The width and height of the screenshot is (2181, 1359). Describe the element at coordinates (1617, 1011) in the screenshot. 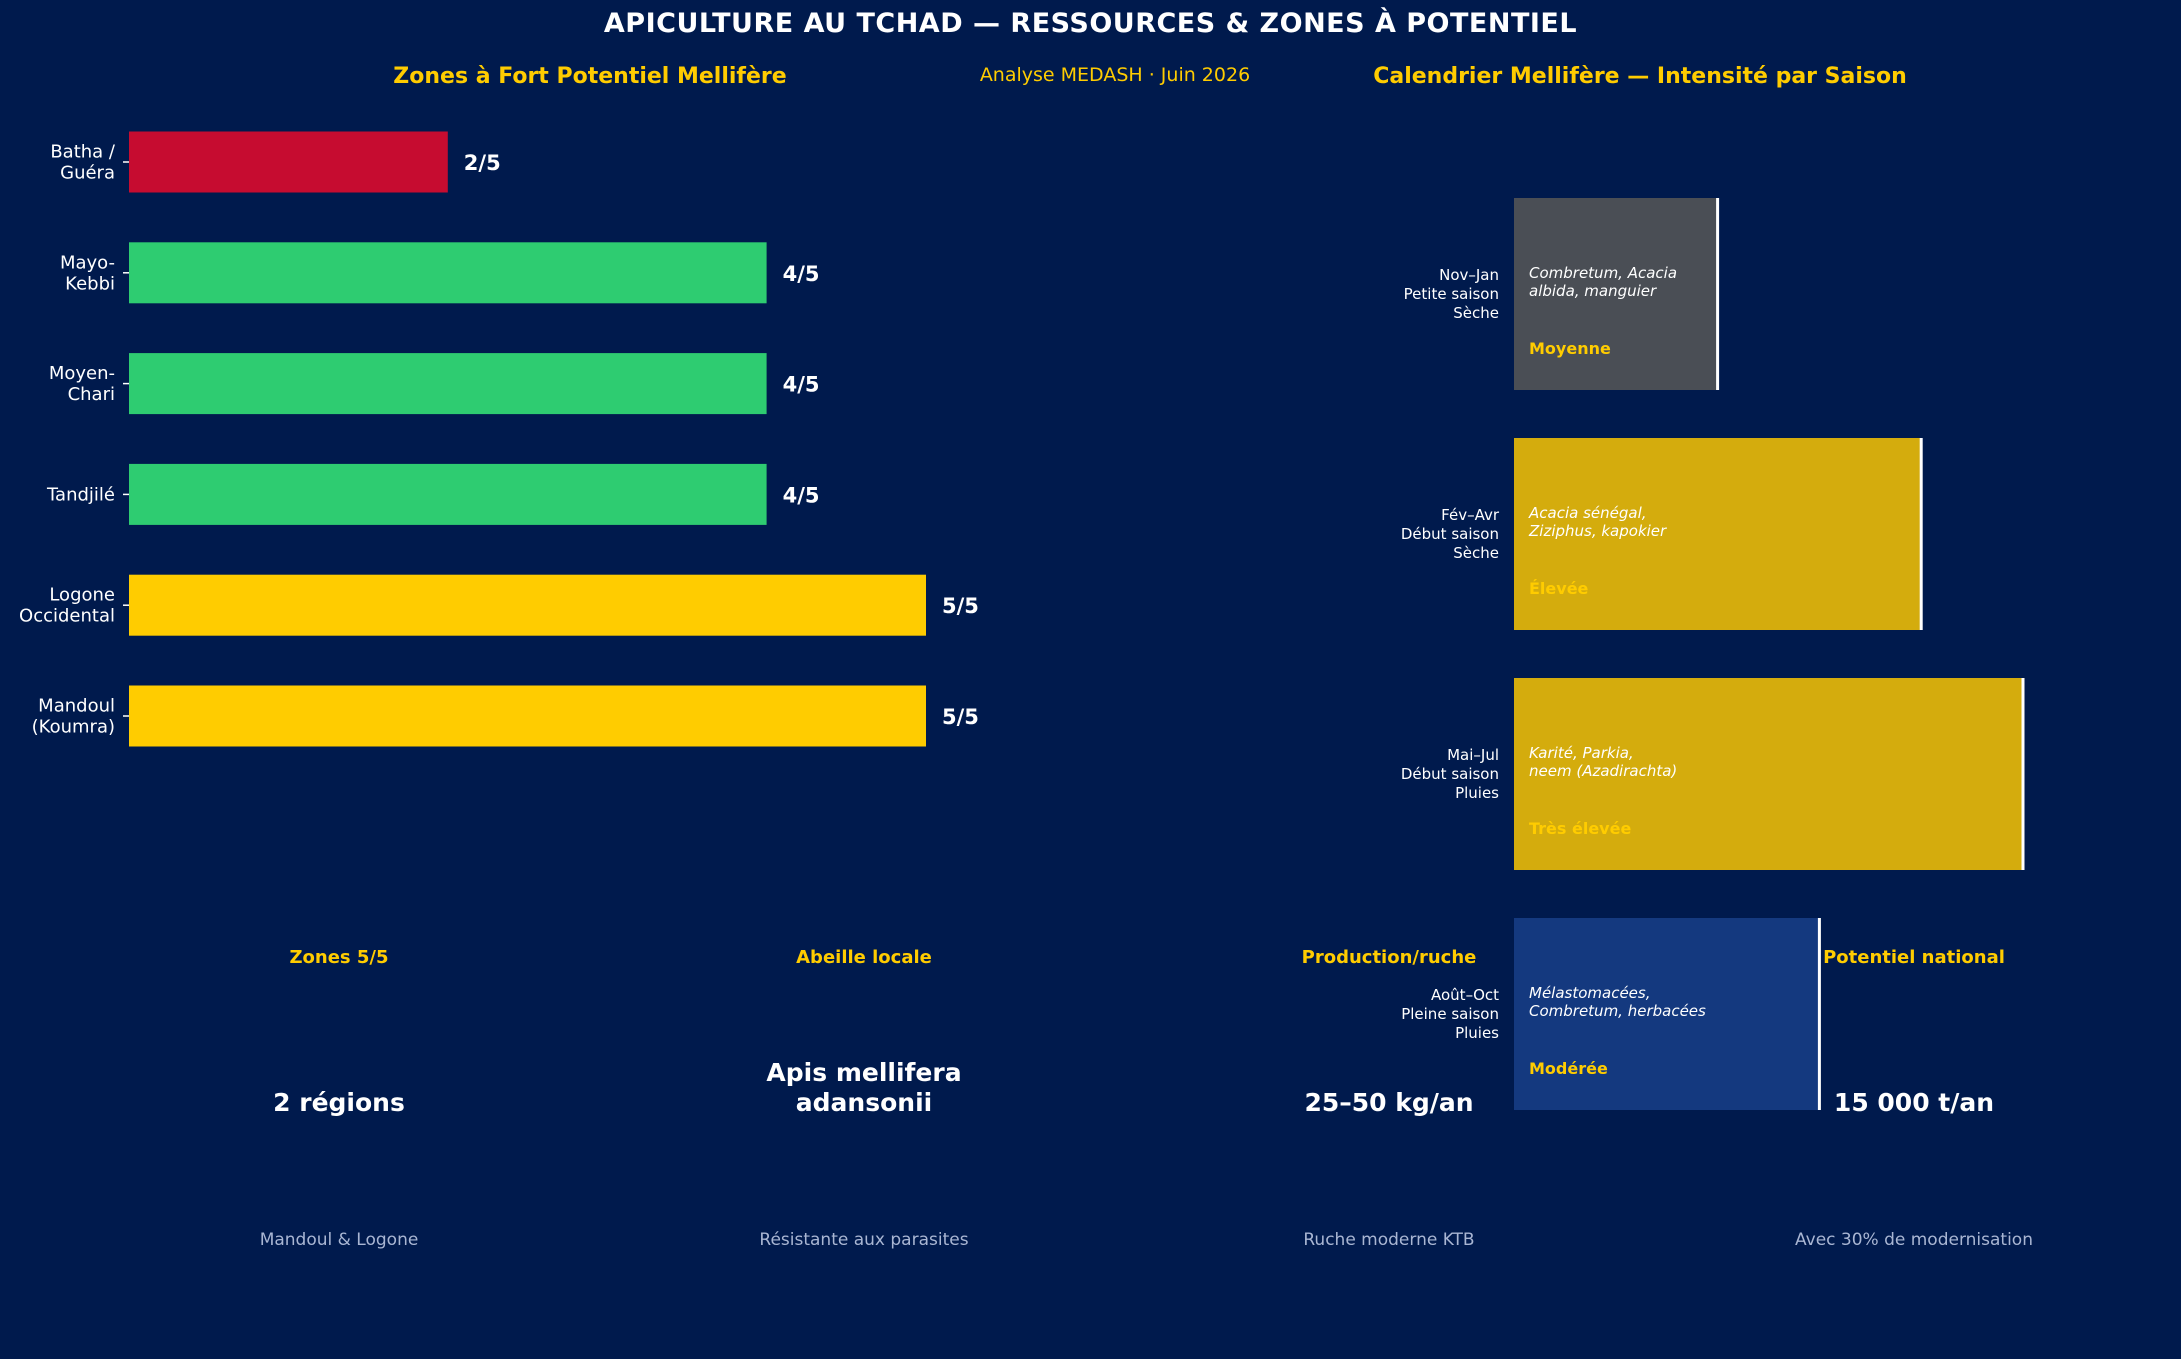

I see `season-flora-text: Combretum, herbacées` at that location.